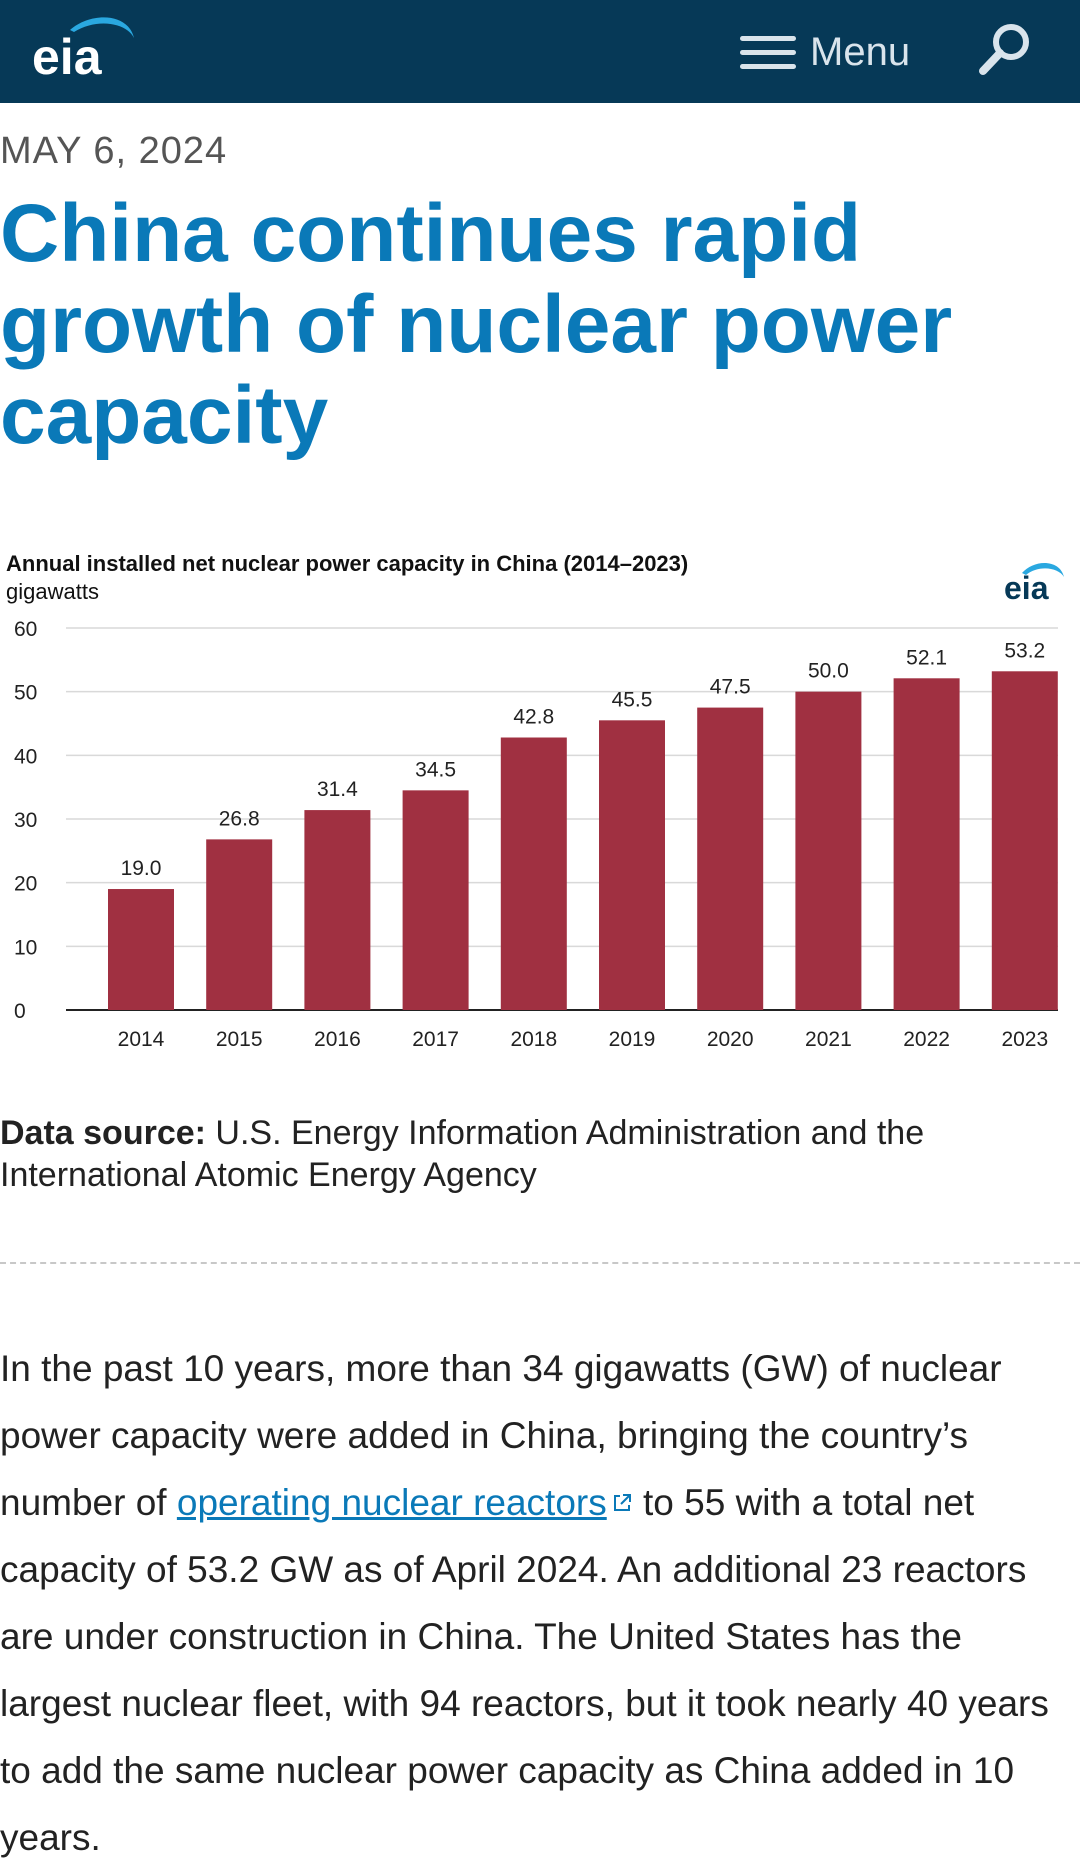  I want to click on x-tick-label: 2022, so click(926, 1039).